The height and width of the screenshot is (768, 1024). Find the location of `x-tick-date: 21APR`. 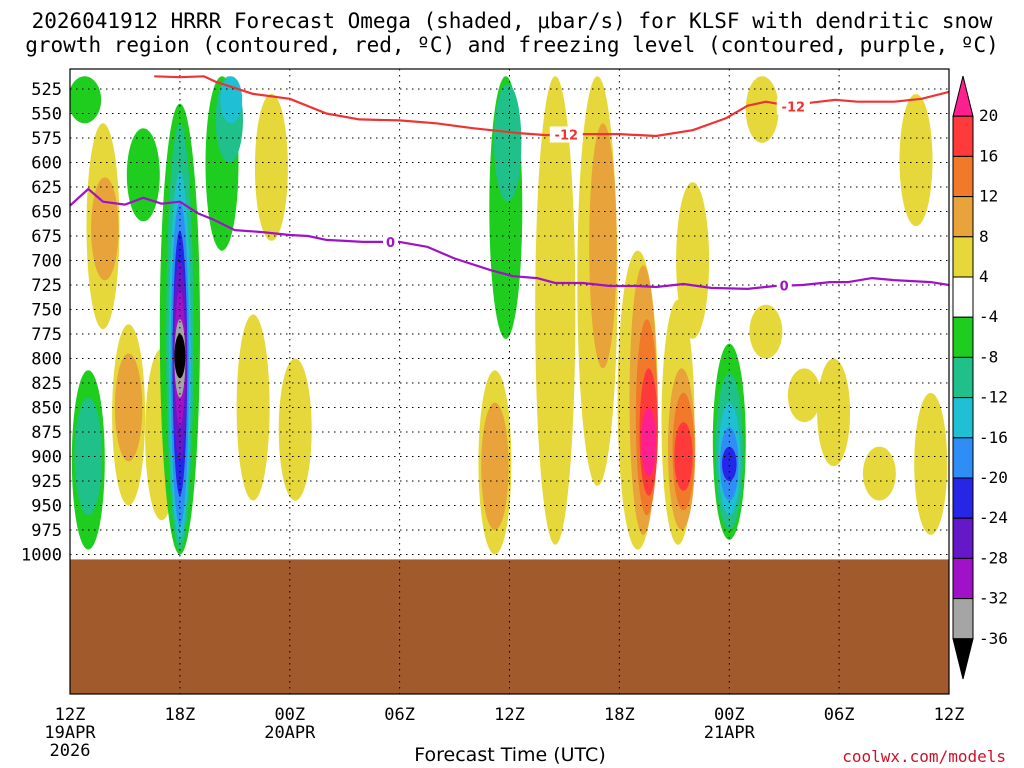

x-tick-date: 21APR is located at coordinates (730, 733).